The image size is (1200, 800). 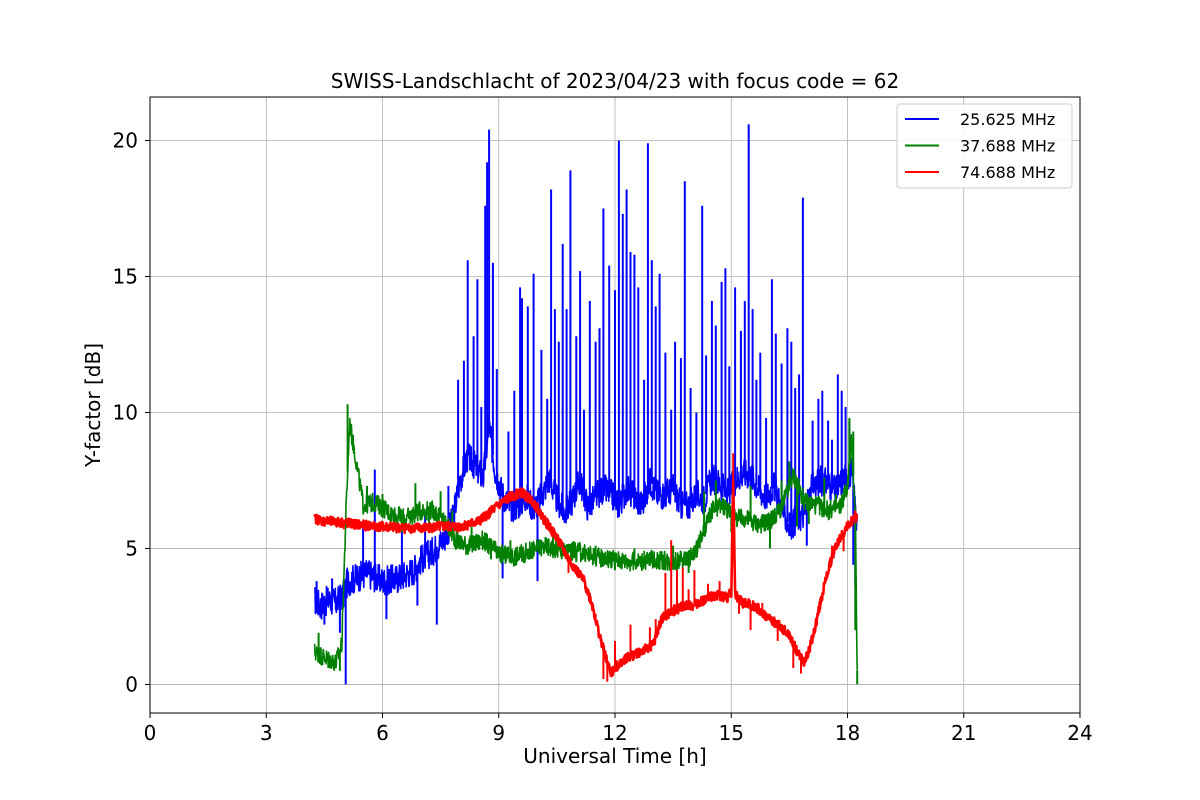 I want to click on x-tick-label: 0, so click(x=150, y=733).